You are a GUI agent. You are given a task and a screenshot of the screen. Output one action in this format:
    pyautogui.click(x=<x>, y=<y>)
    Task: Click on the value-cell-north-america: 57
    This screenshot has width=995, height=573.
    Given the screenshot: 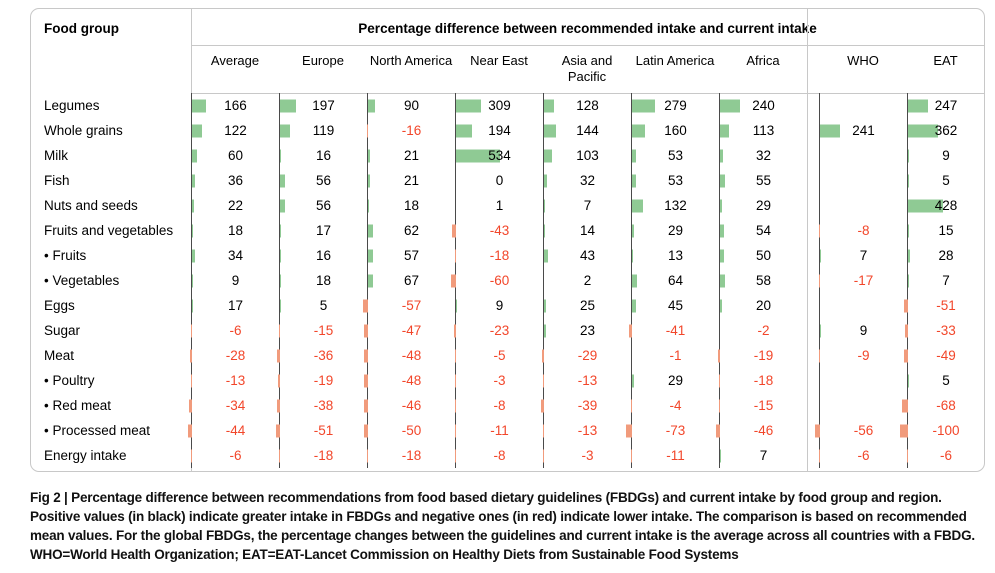 What is the action you would take?
    pyautogui.click(x=411, y=255)
    